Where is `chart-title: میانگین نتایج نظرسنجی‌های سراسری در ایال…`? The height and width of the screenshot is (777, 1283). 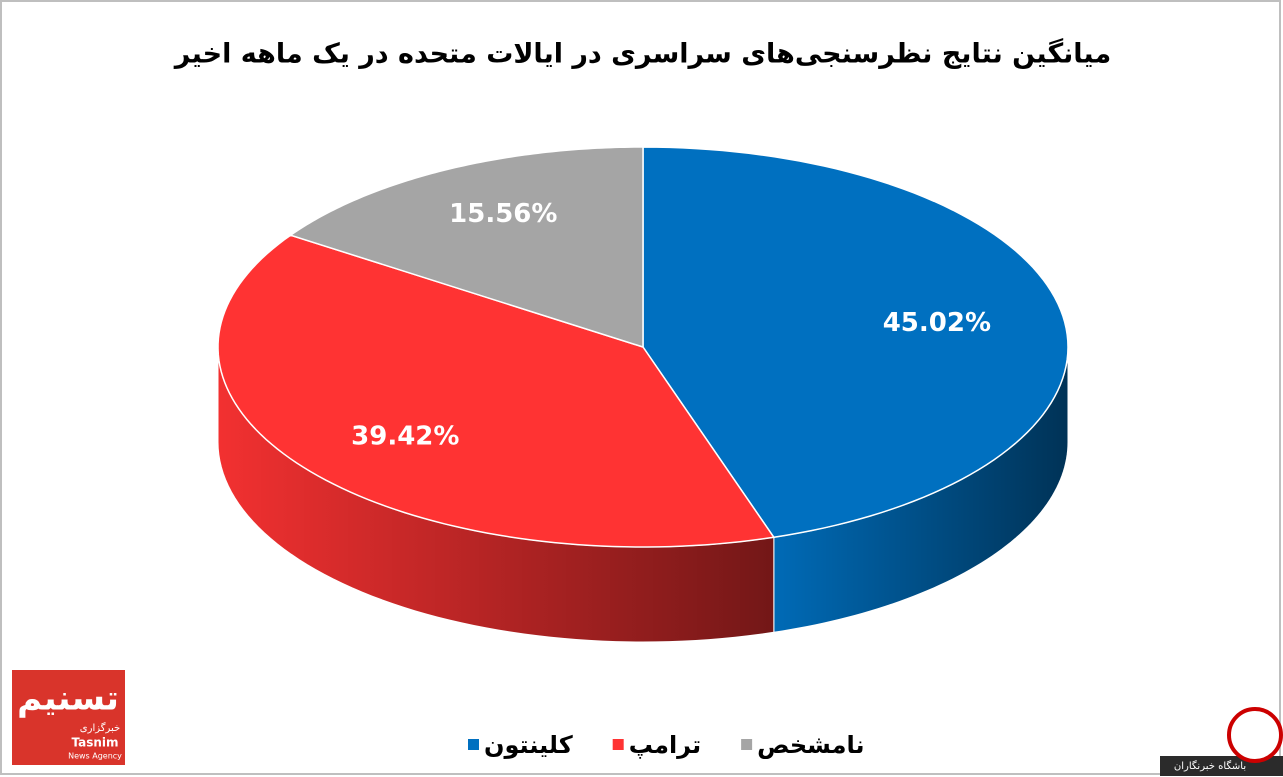
chart-title: میانگین نتایج نظرسنجی‌های سراسری در ایال… is located at coordinates (642, 54).